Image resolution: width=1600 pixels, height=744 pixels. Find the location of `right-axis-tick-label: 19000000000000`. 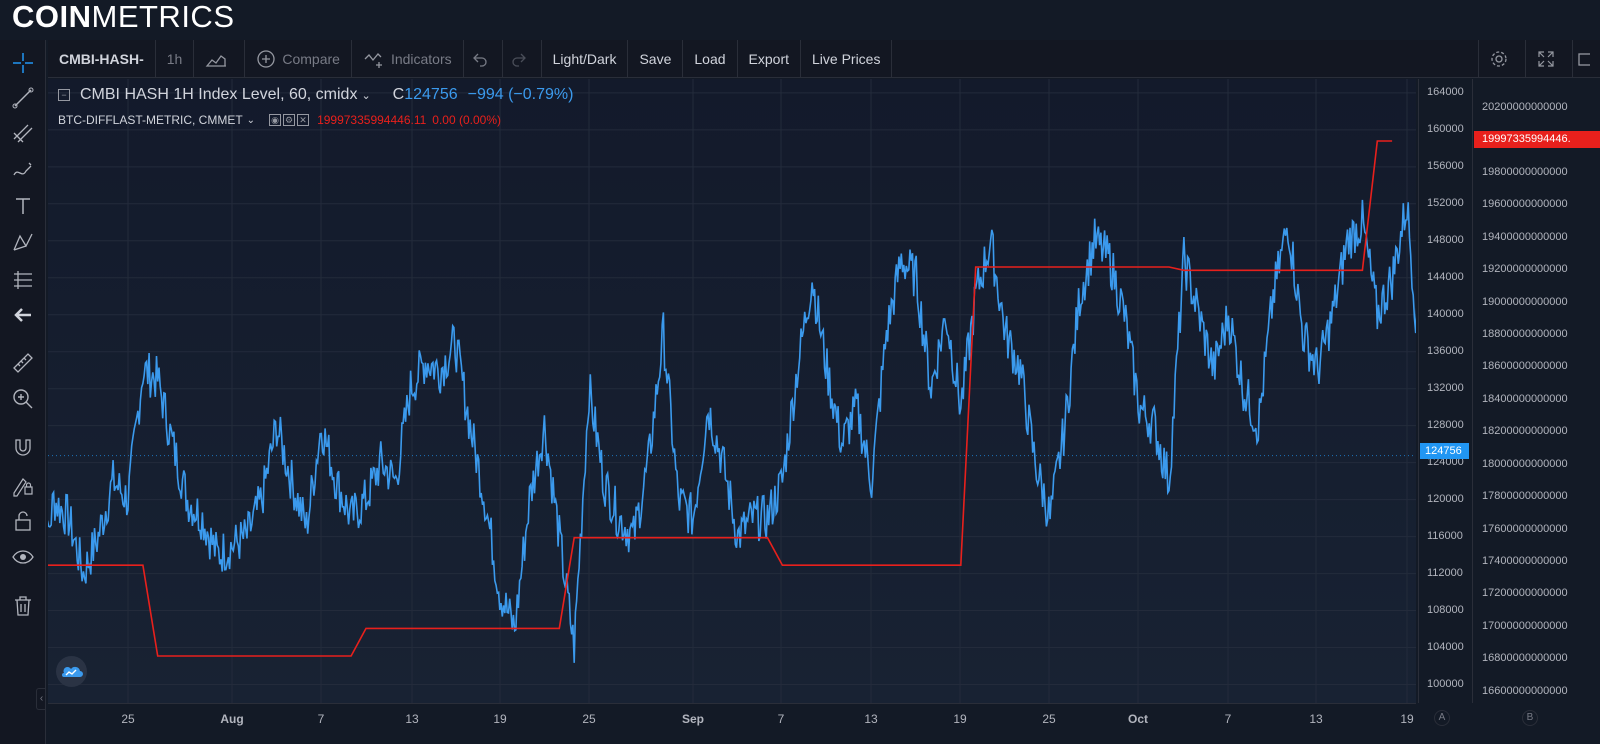

right-axis-tick-label: 19000000000000 is located at coordinates (1525, 301).